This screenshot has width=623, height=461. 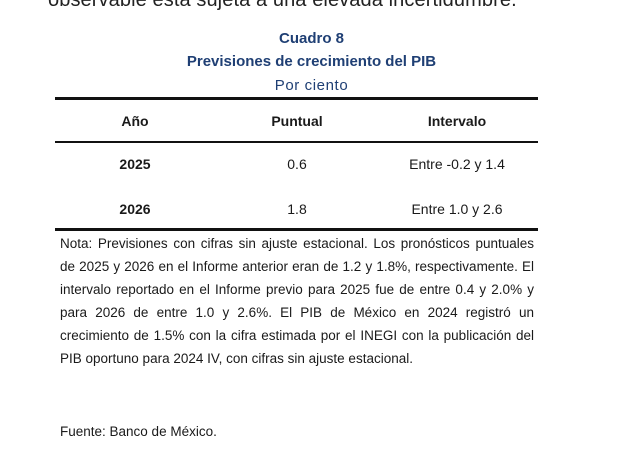 What do you see at coordinates (311, 61) in the screenshot?
I see `table-title: Previsiones de crecimiento del PIB` at bounding box center [311, 61].